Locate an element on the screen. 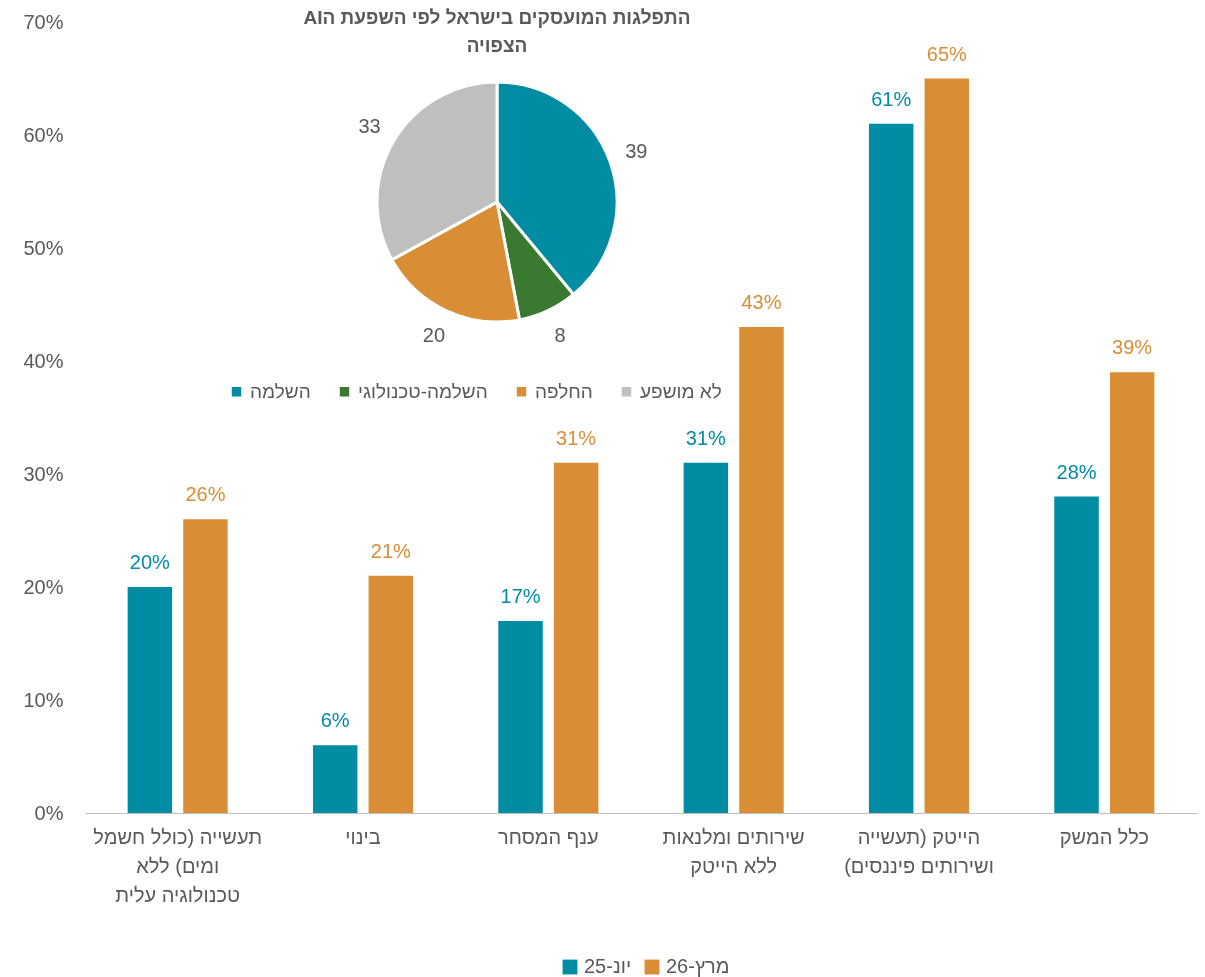 This screenshot has height=977, width=1205. y-tick-label: 70% is located at coordinates (43, 21).